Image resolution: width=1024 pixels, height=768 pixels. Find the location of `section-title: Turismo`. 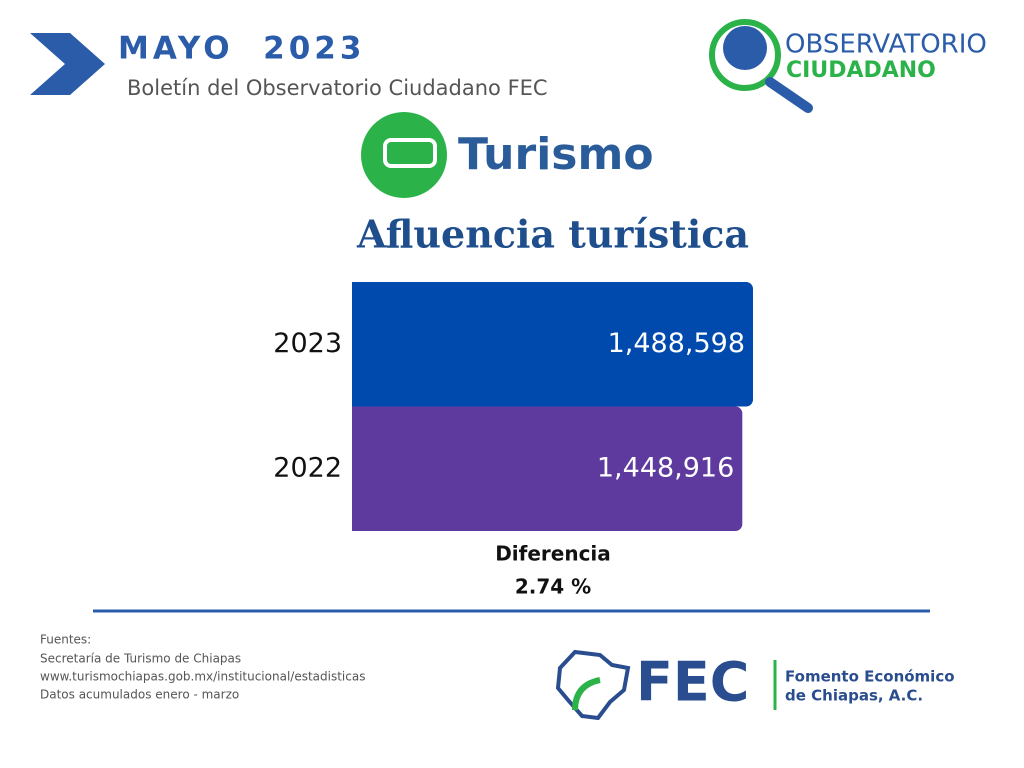

section-title: Turismo is located at coordinates (556, 154).